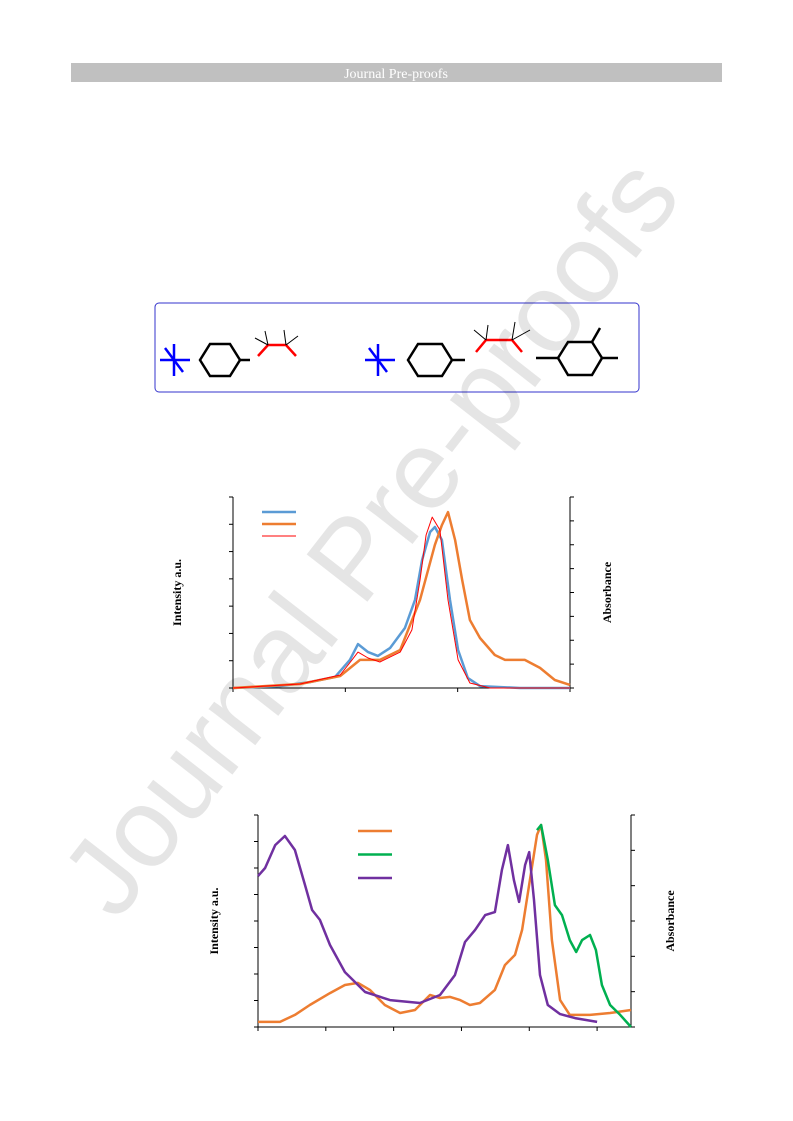 This screenshot has width=793, height=1121. I want to click on header-bar, so click(396, 72).